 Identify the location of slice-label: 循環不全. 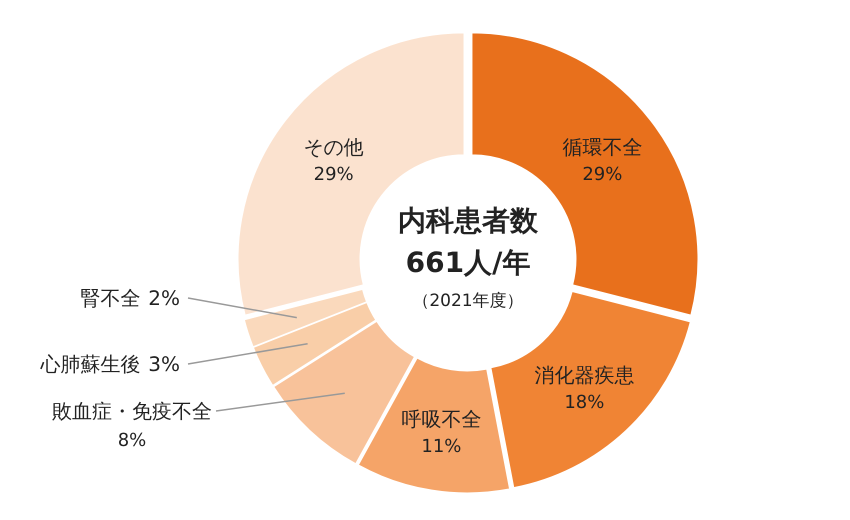
(602, 146).